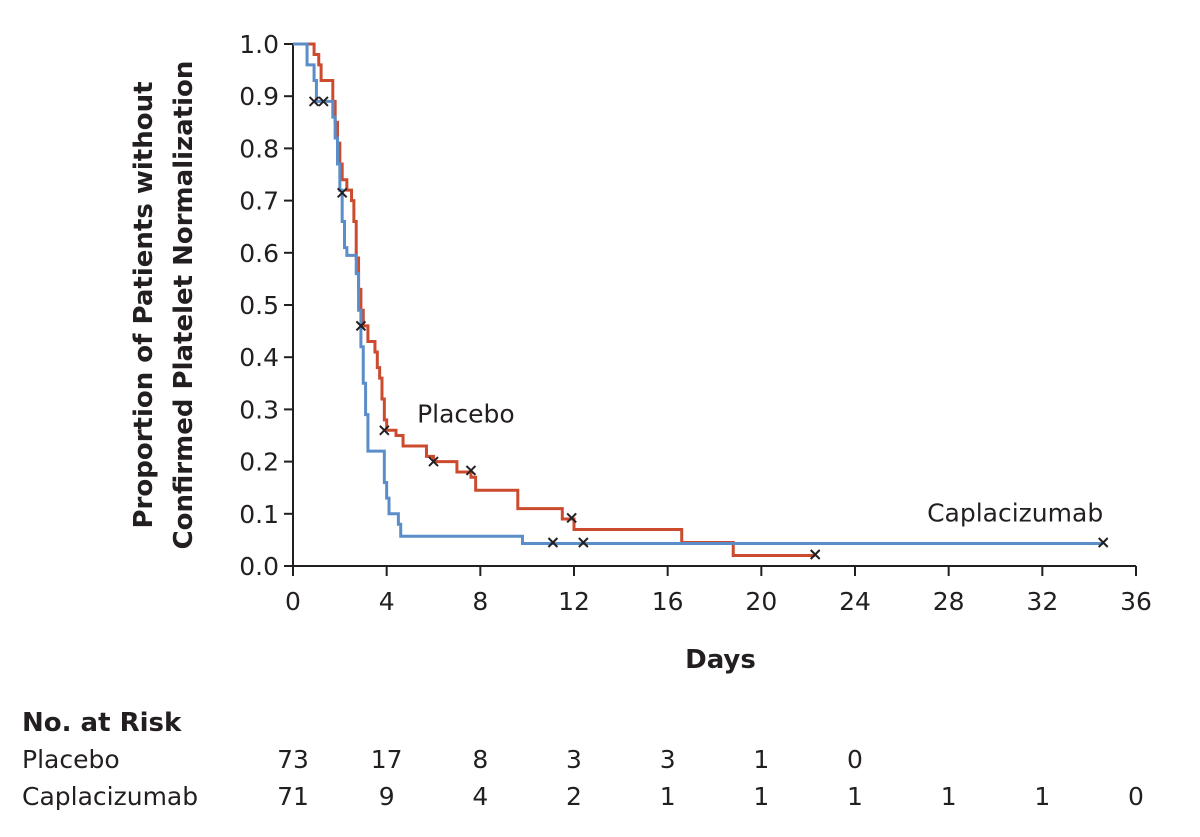 The height and width of the screenshot is (837, 1200). Describe the element at coordinates (293, 796) in the screenshot. I see `risk-value: 71` at that location.